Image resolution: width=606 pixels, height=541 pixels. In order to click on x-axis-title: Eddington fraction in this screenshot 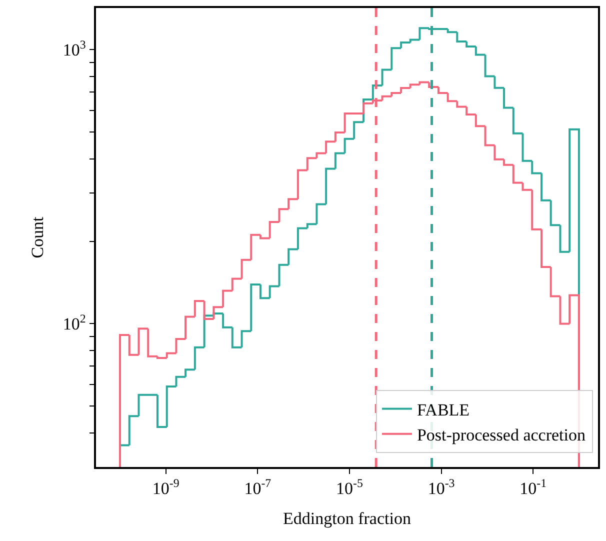, I will do `click(347, 518)`.